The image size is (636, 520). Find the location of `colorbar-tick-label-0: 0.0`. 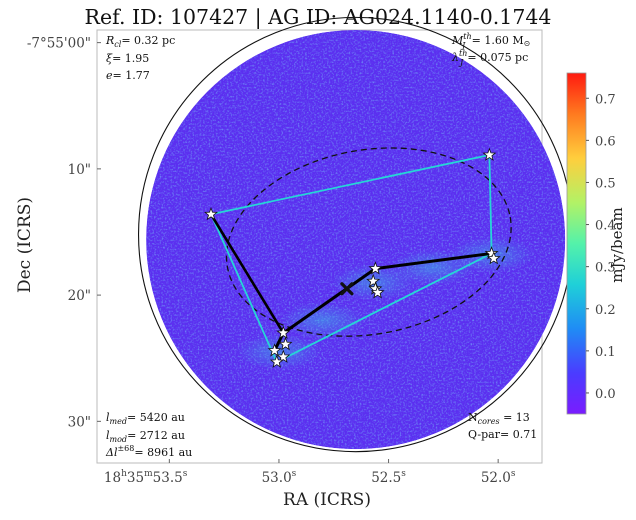

colorbar-tick-label-0: 0.0 is located at coordinates (605, 394).